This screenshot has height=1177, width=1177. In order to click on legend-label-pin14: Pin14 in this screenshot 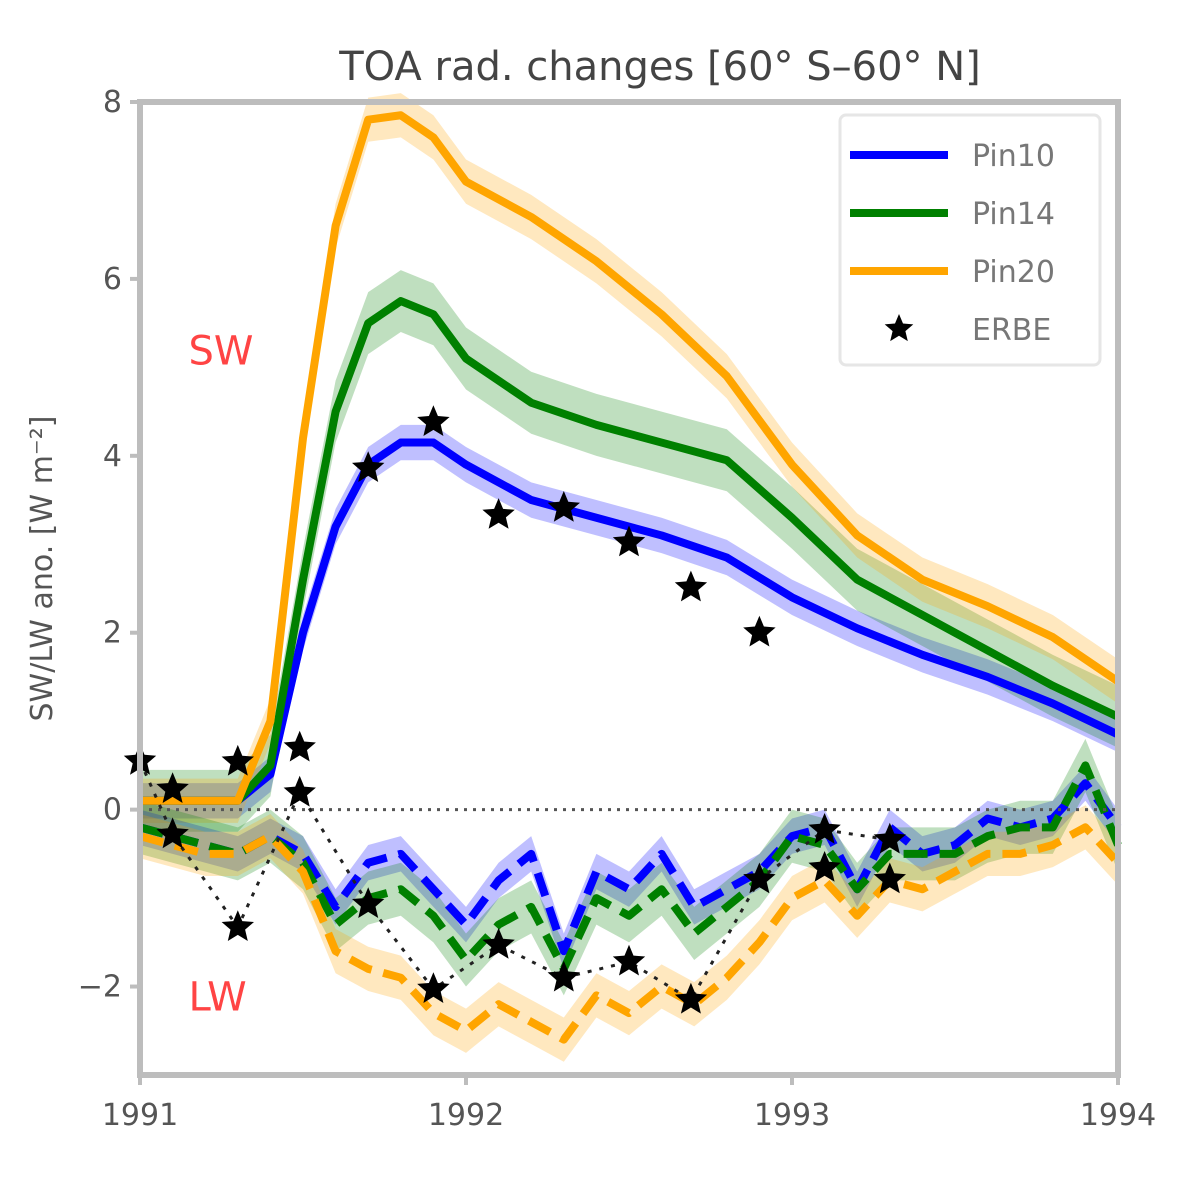, I will do `click(1013, 214)`.